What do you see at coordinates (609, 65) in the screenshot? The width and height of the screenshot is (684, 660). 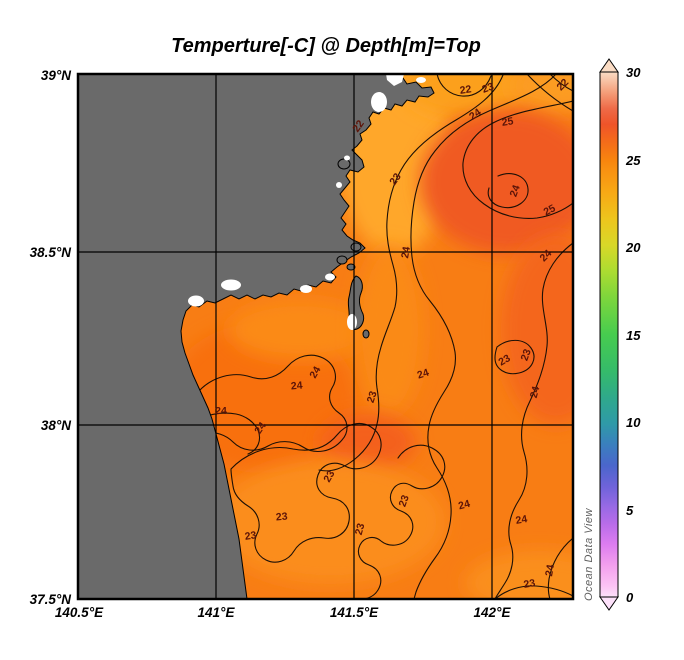 I see `colorbar-arrow-up-icon` at bounding box center [609, 65].